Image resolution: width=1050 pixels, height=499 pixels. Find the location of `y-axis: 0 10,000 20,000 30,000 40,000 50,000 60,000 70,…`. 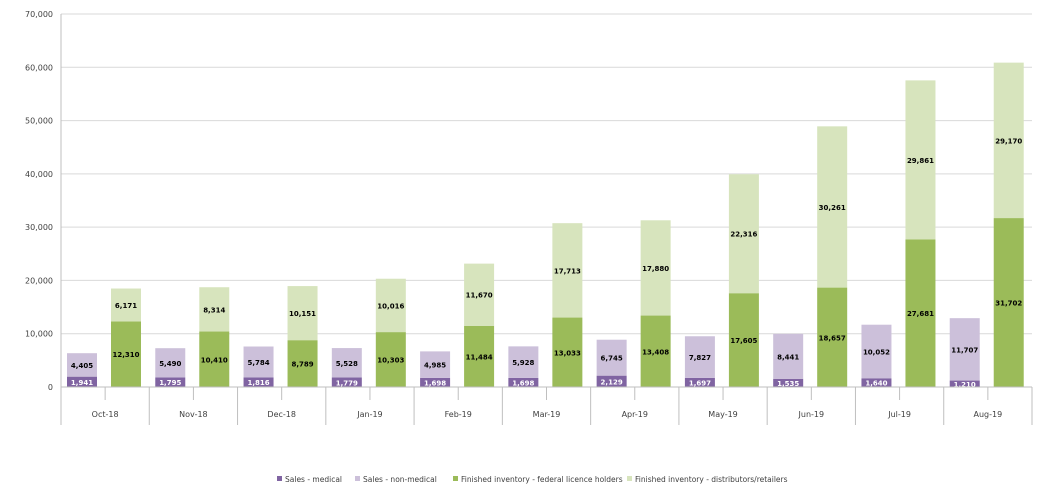

y-axis: 0 10,000 20,000 30,000 40,000 50,000 60,000 70,… is located at coordinates (43, 201).